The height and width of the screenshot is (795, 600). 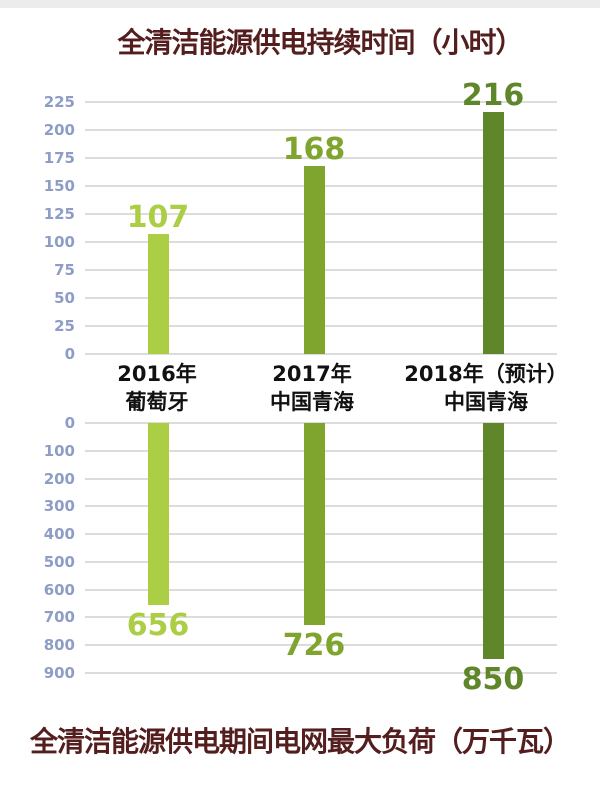 I want to click on top-chart-tick-label: 125, so click(x=59, y=214).